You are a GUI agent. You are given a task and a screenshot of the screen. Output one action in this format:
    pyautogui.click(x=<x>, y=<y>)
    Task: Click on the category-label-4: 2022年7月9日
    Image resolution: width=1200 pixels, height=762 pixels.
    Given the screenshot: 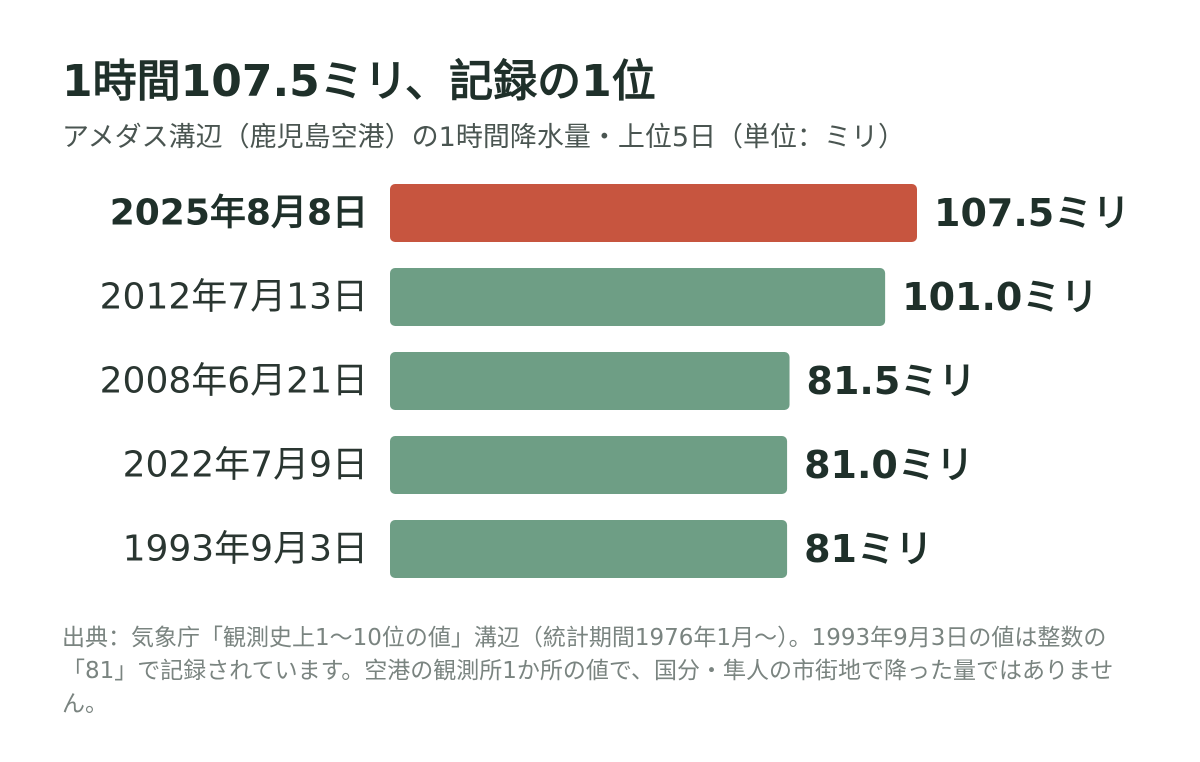 What is the action you would take?
    pyautogui.click(x=245, y=465)
    